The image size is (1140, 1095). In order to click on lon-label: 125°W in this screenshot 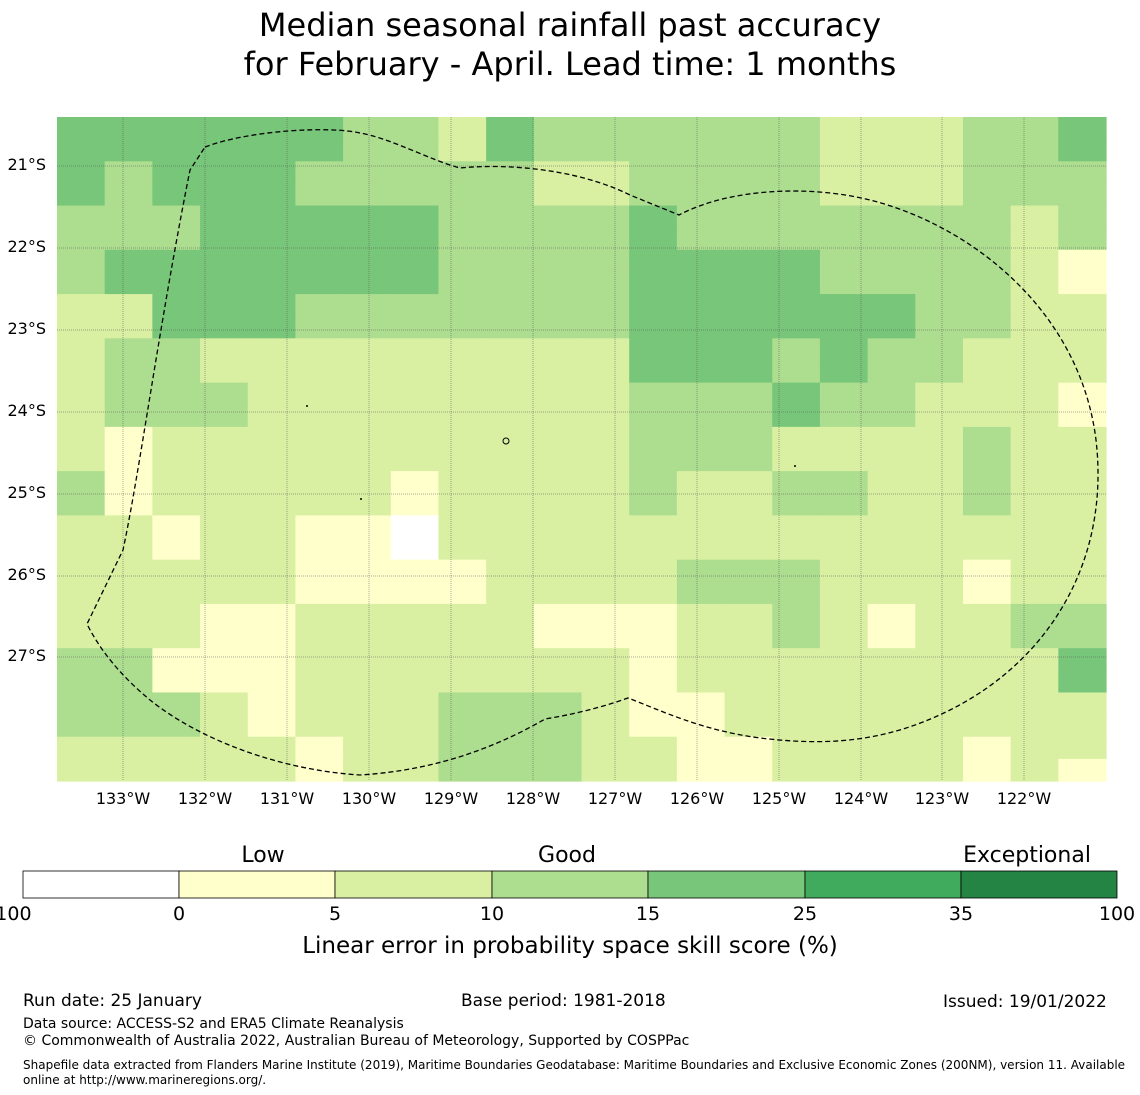, I will do `click(779, 798)`.